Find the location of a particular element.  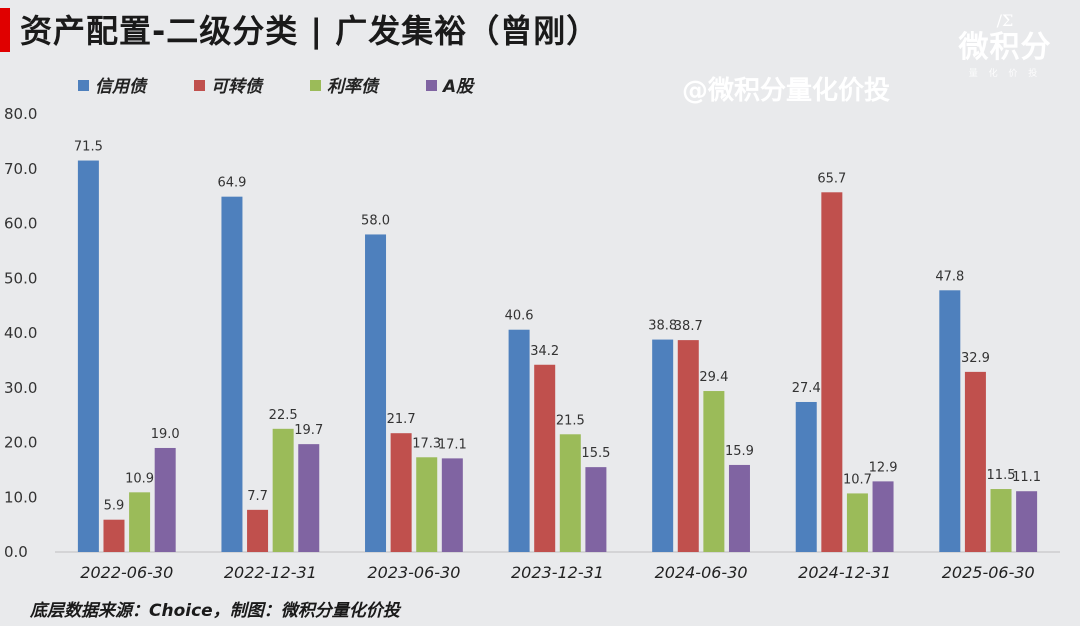

data-label: 21.5 is located at coordinates (570, 420).